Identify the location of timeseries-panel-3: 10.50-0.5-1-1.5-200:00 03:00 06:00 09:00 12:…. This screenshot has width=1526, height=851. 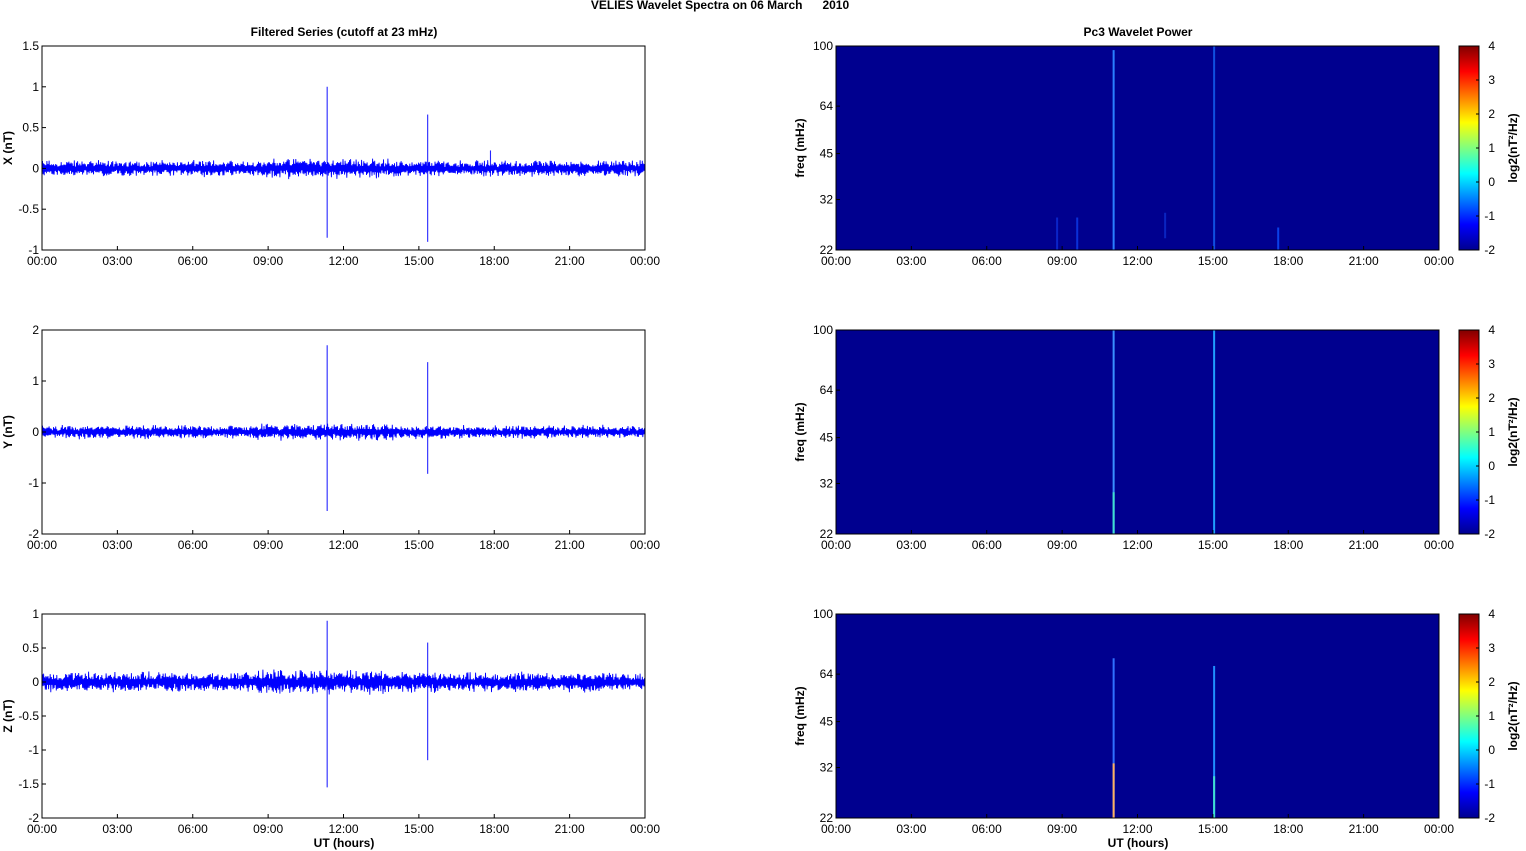
(330, 721).